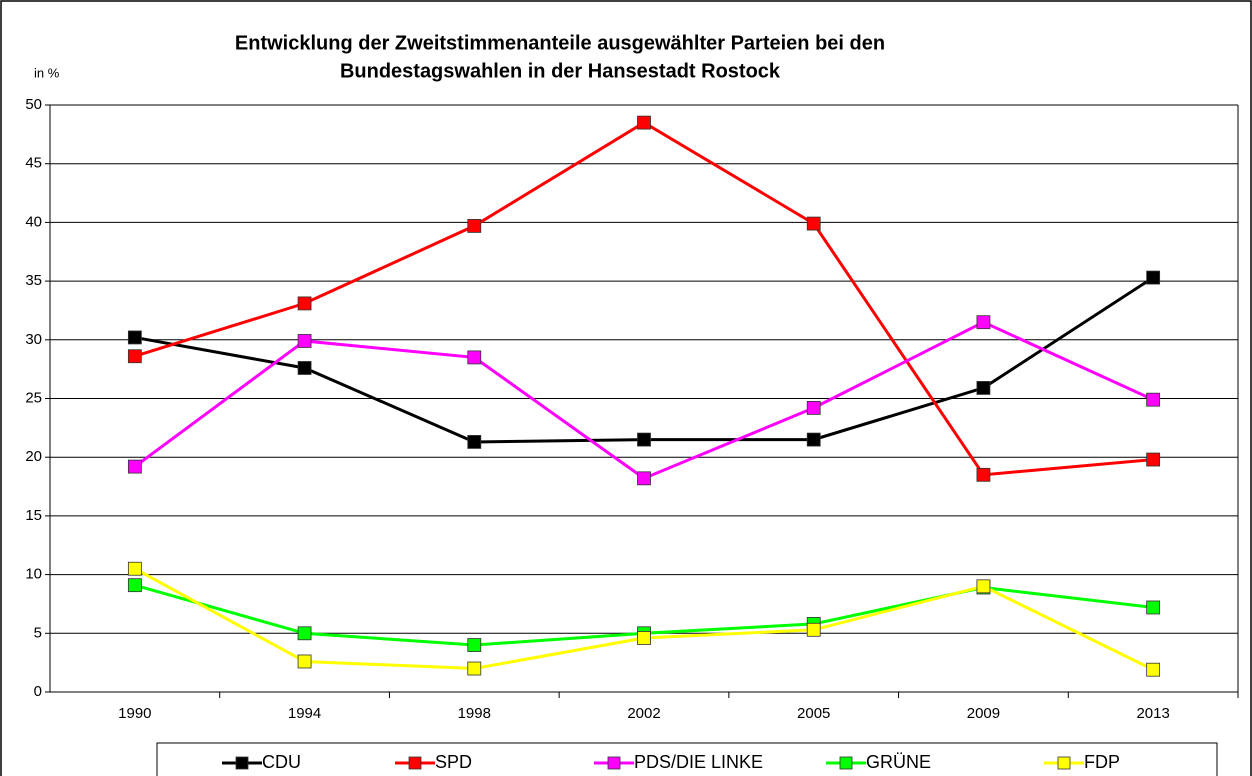  What do you see at coordinates (281, 762) in the screenshot?
I see `legend-label: CDU` at bounding box center [281, 762].